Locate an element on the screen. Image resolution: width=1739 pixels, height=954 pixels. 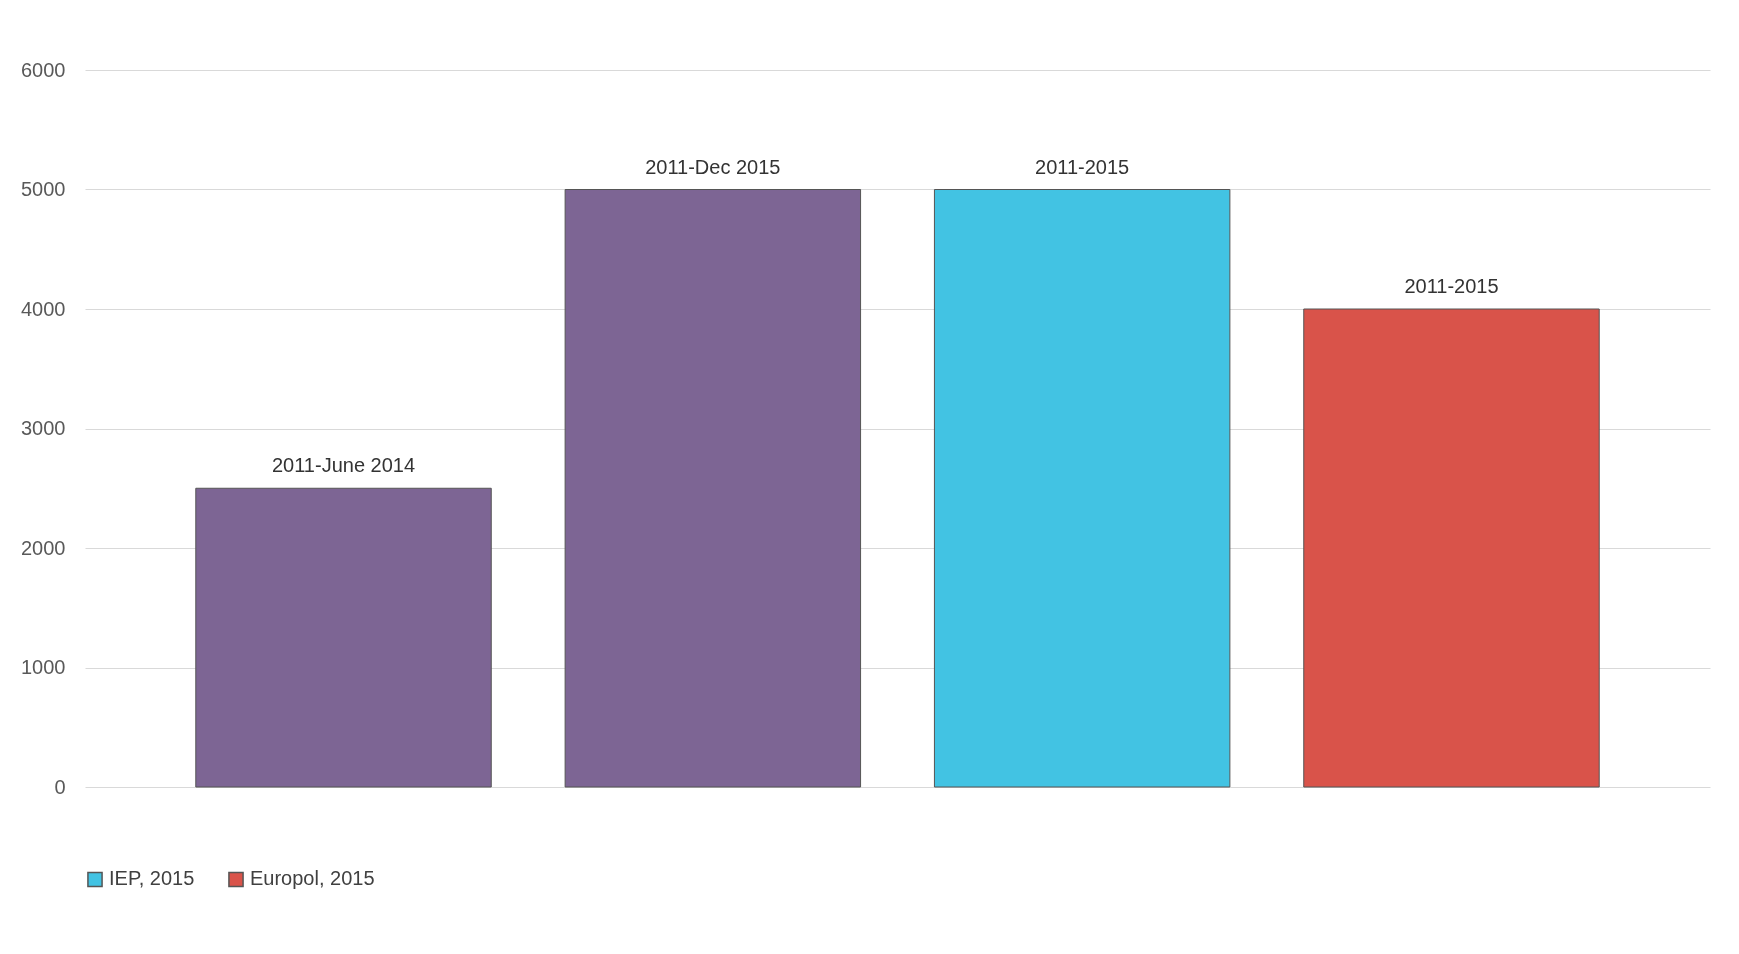
y-tick-label: 6000 is located at coordinates (43, 69).